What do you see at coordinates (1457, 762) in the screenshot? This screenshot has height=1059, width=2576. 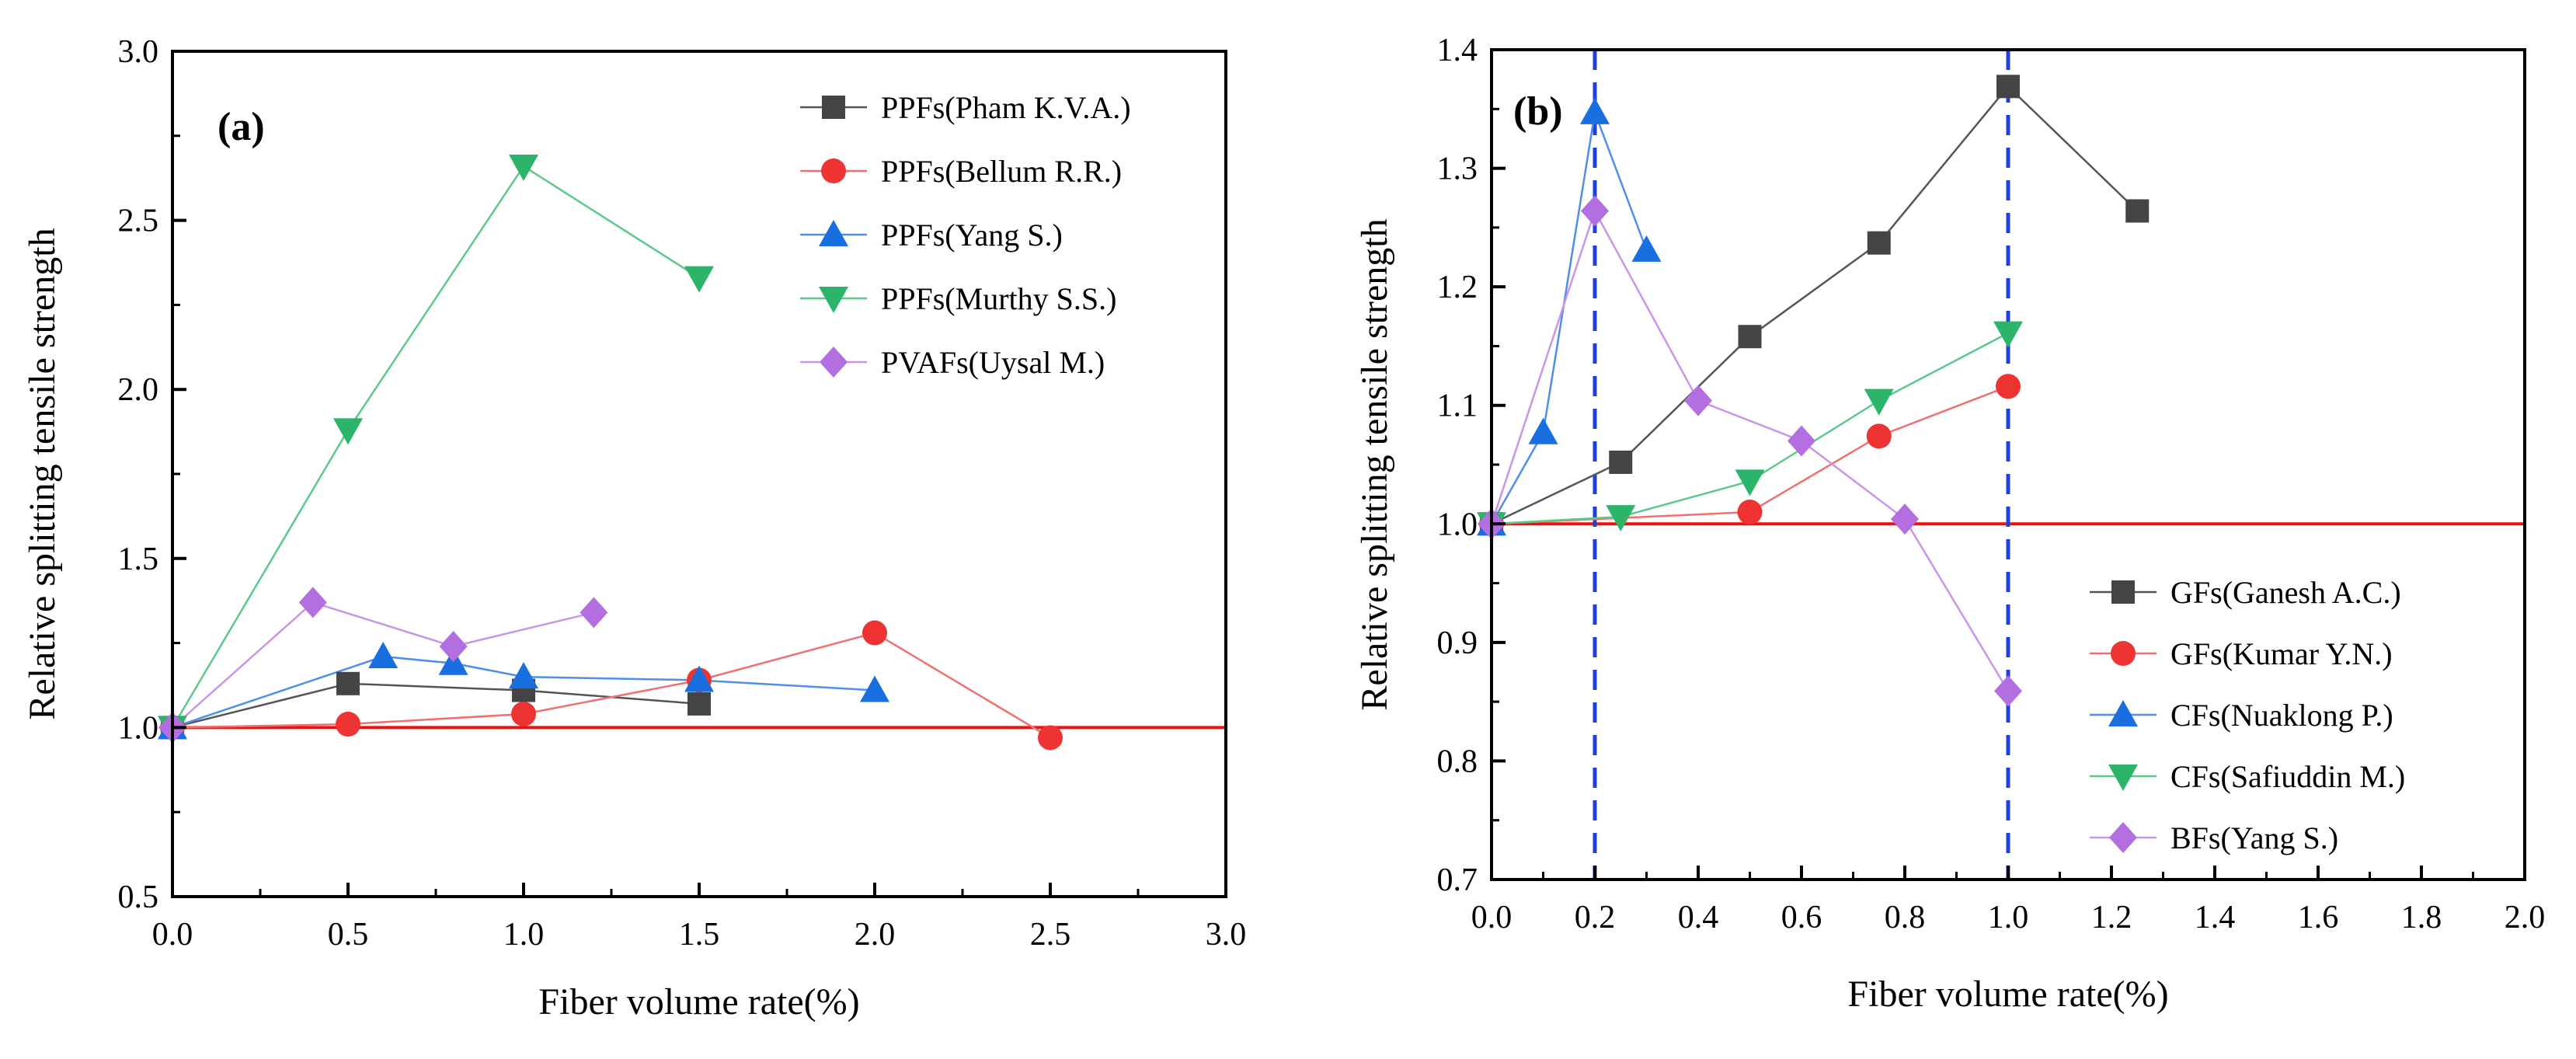 I see `y-tick-label: 0.8` at bounding box center [1457, 762].